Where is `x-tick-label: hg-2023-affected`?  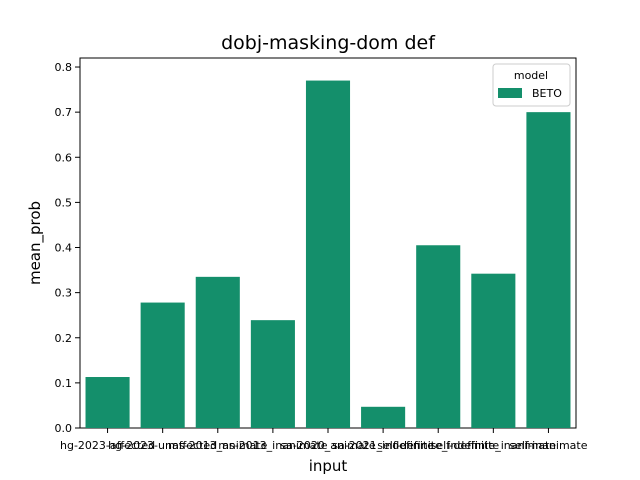
x-tick-label: hg-2023-affected is located at coordinates (107, 445).